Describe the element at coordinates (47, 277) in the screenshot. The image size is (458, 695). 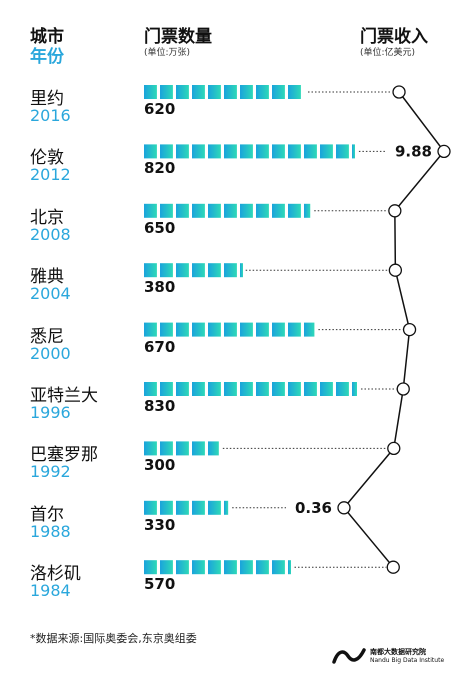
I see `city-label: 雅典` at that location.